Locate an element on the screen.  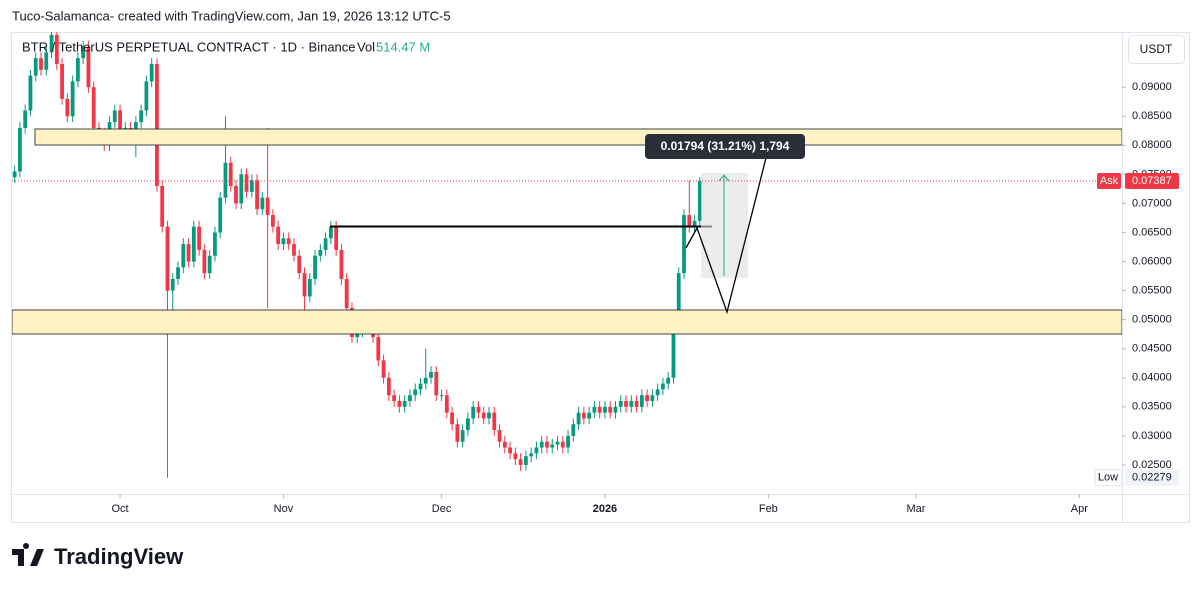
resistance-zone is located at coordinates (578, 137).